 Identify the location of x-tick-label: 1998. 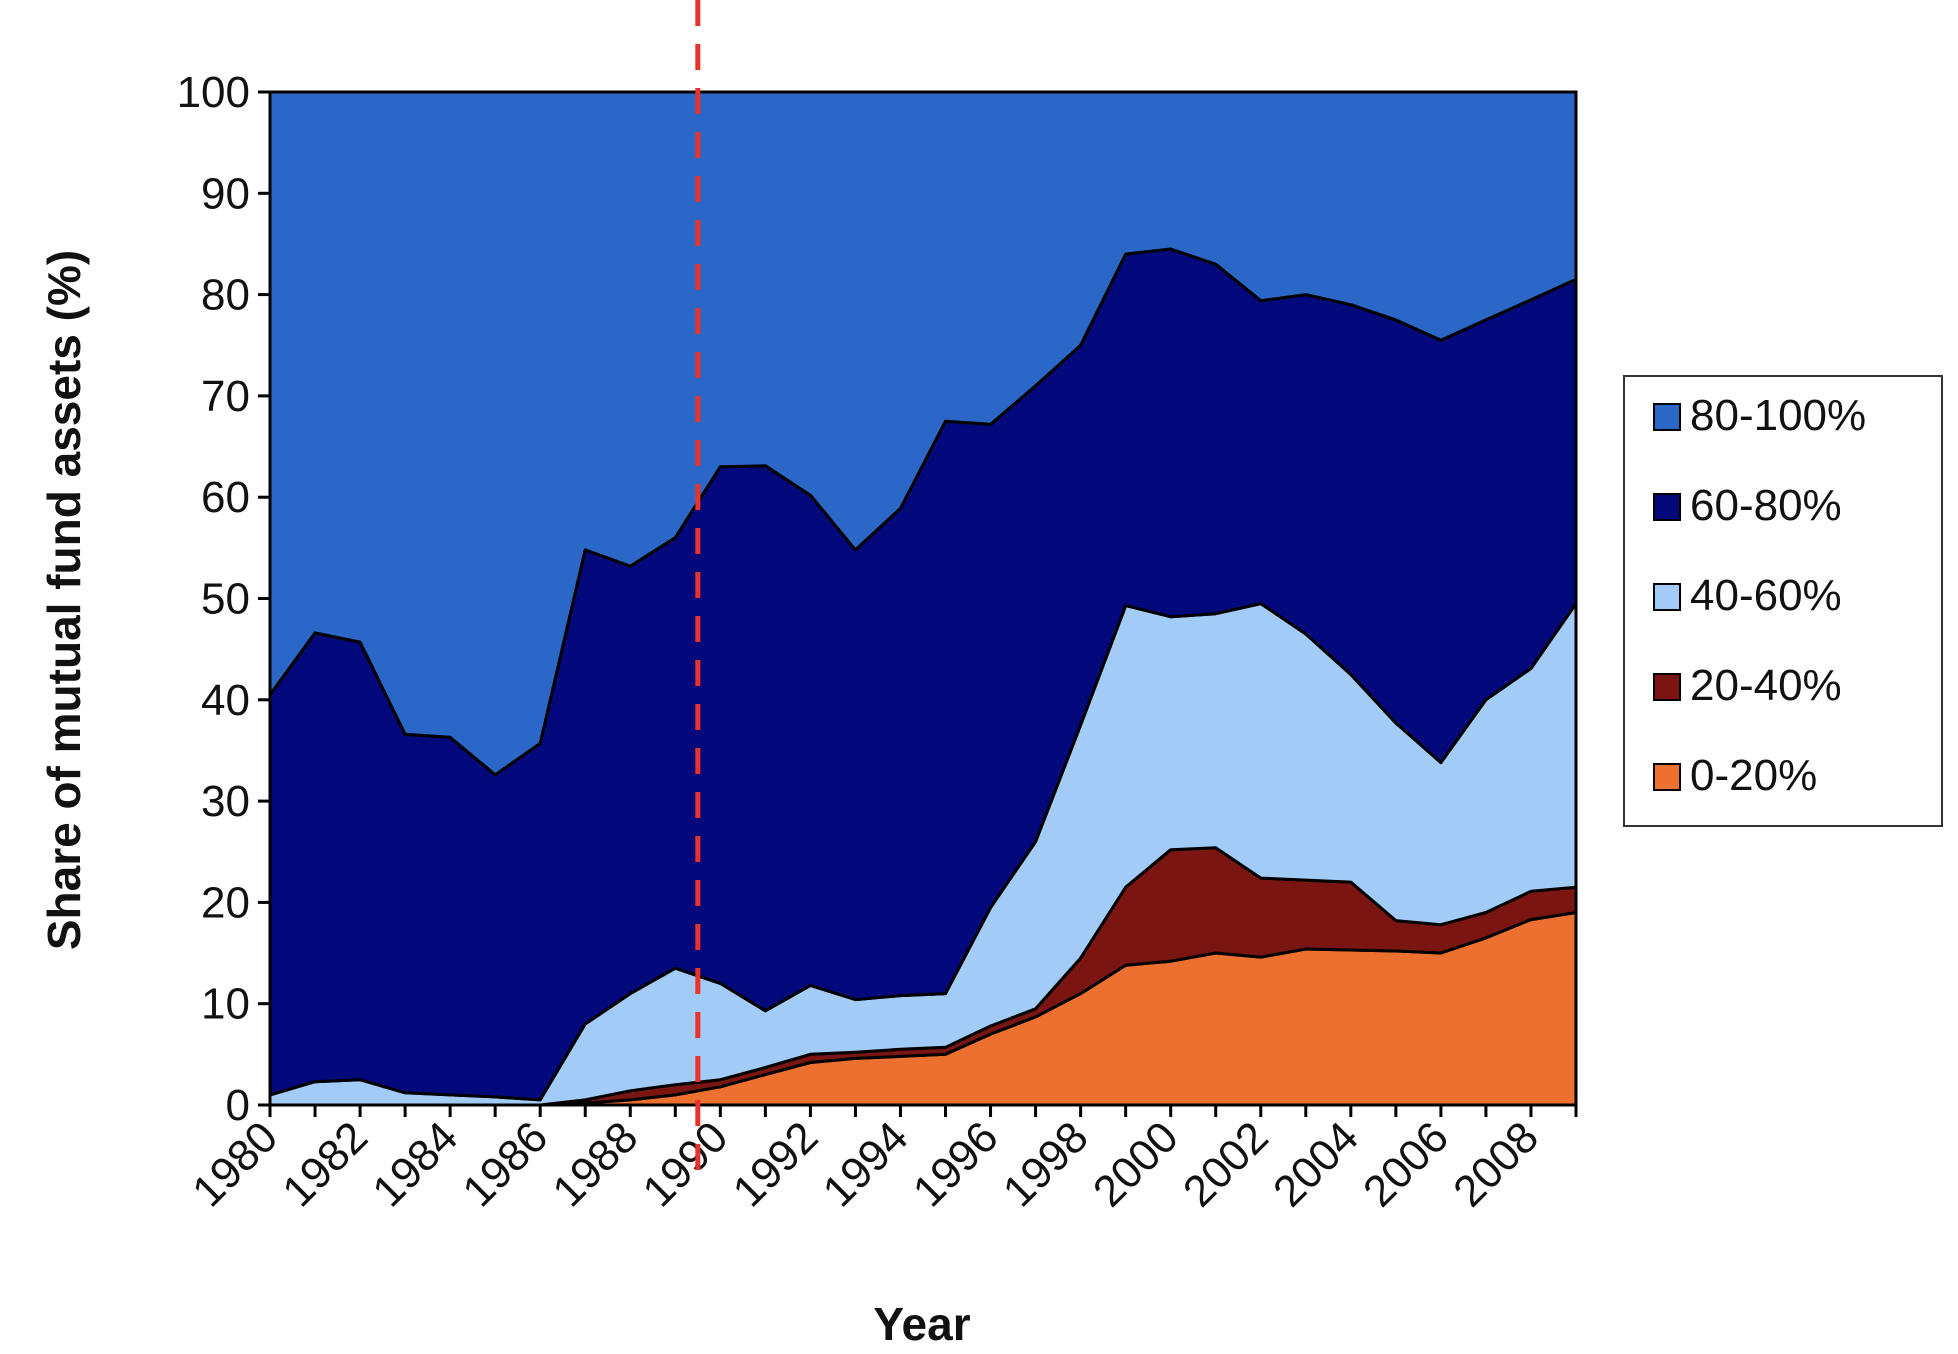
(1046, 1164).